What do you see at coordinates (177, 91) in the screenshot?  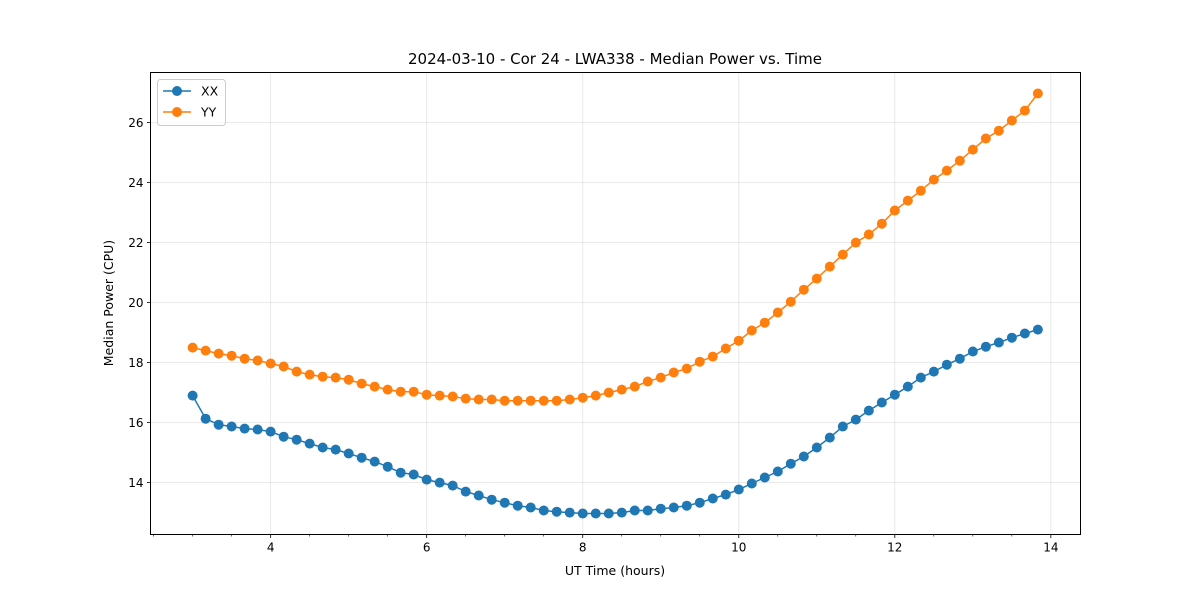 I see `legend-marker-xx` at bounding box center [177, 91].